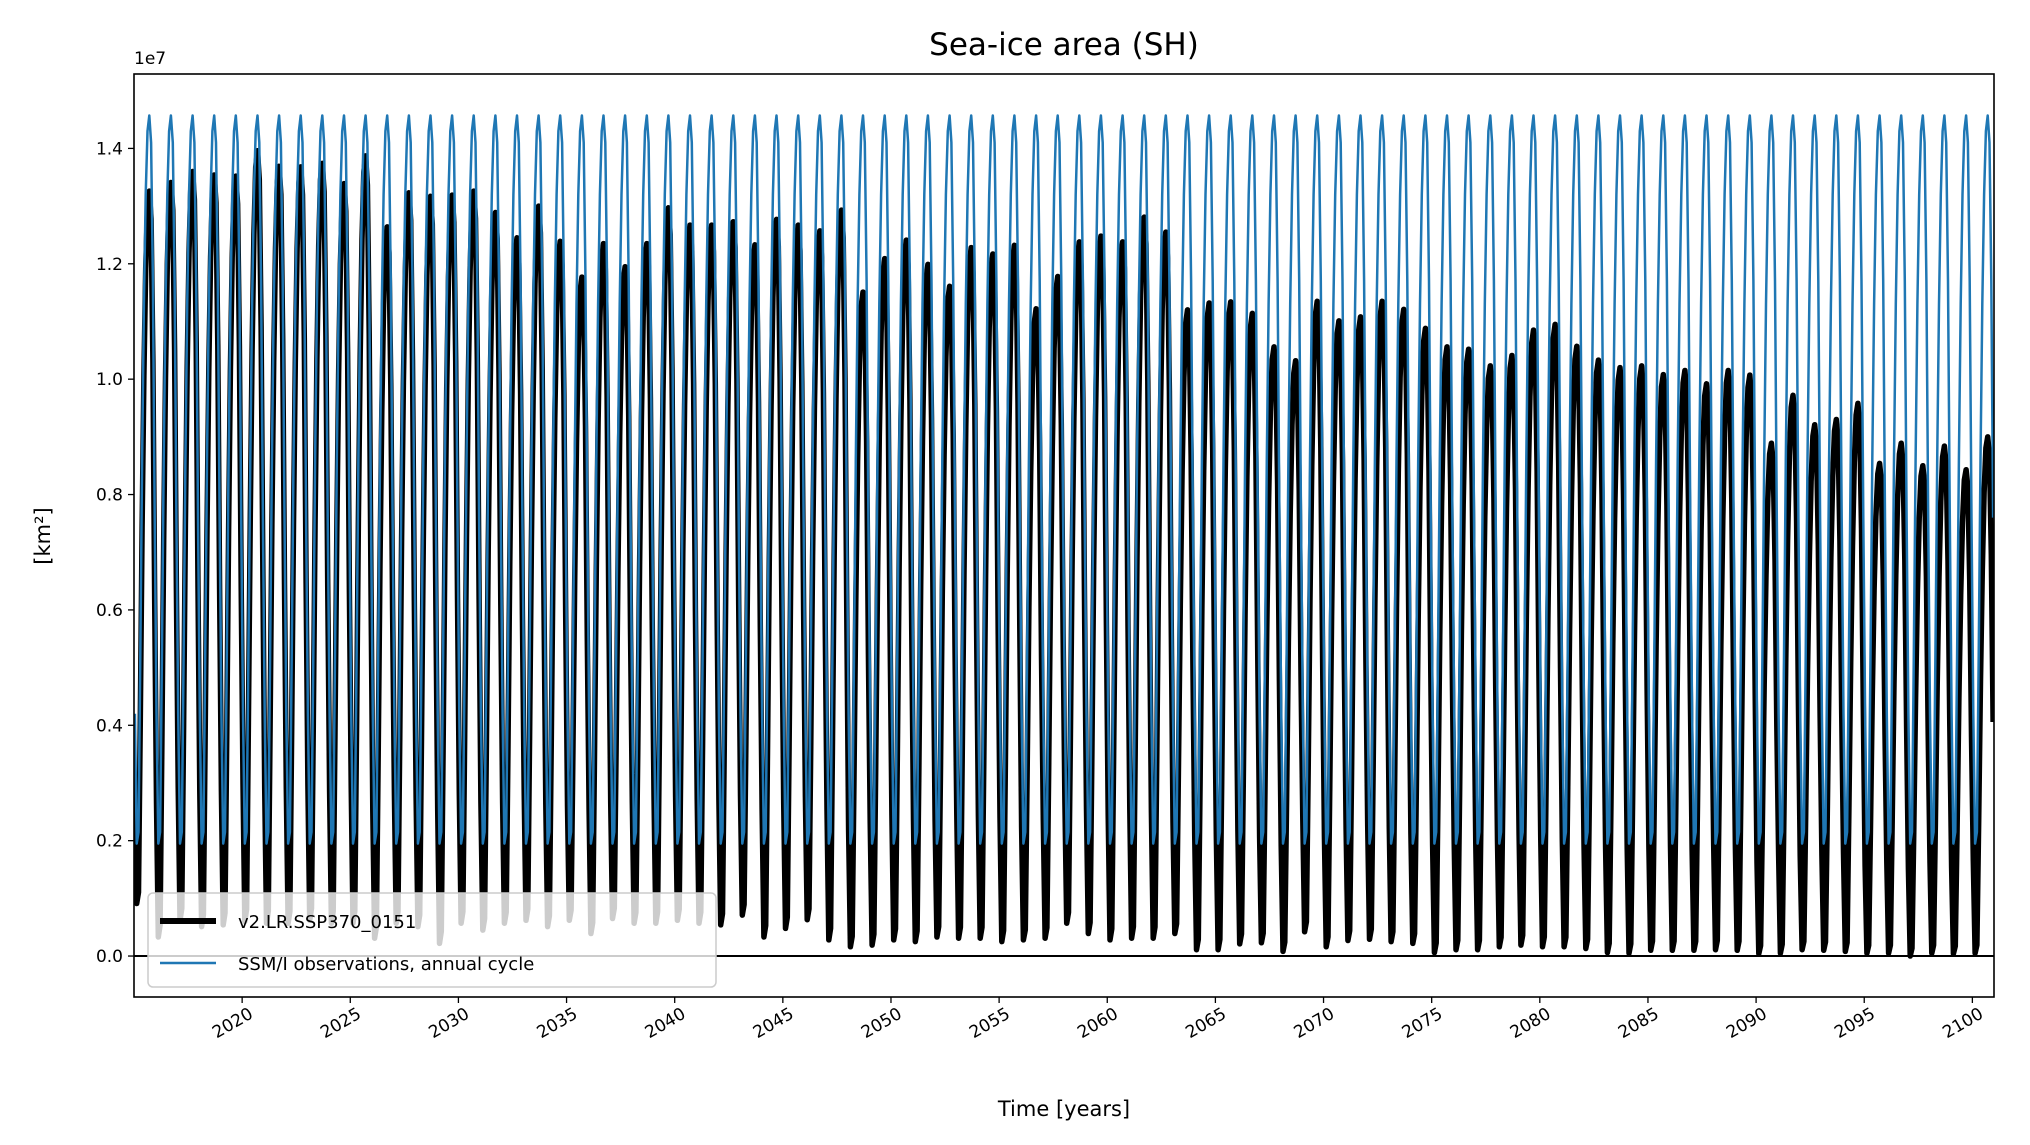 The height and width of the screenshot is (1145, 2030). I want to click on y-offset-label: 1e7, so click(150, 59).